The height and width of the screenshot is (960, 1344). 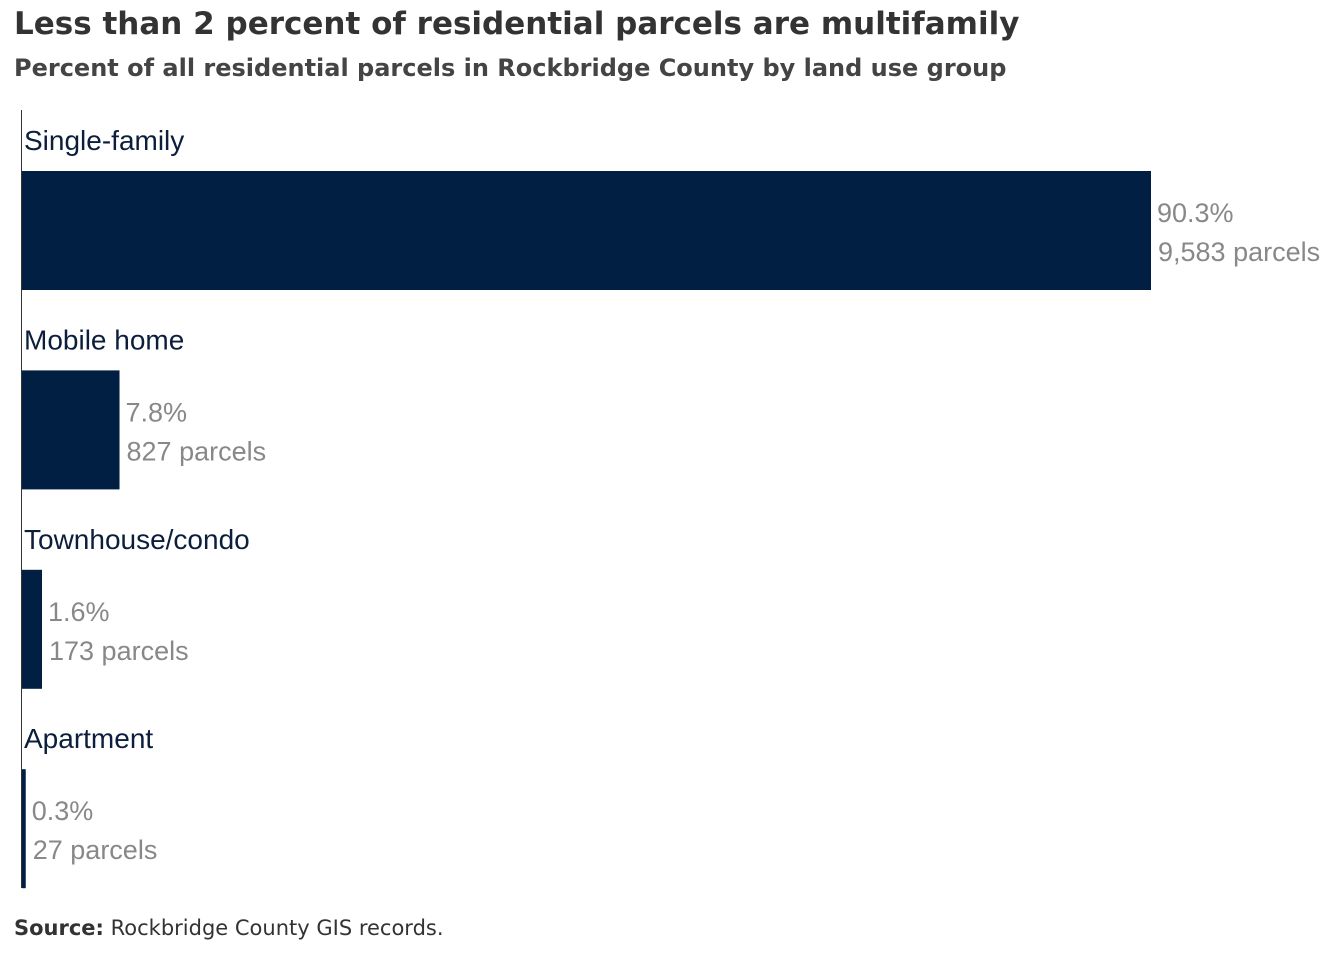 What do you see at coordinates (79, 612) in the screenshot?
I see `value-label: 1.6%` at bounding box center [79, 612].